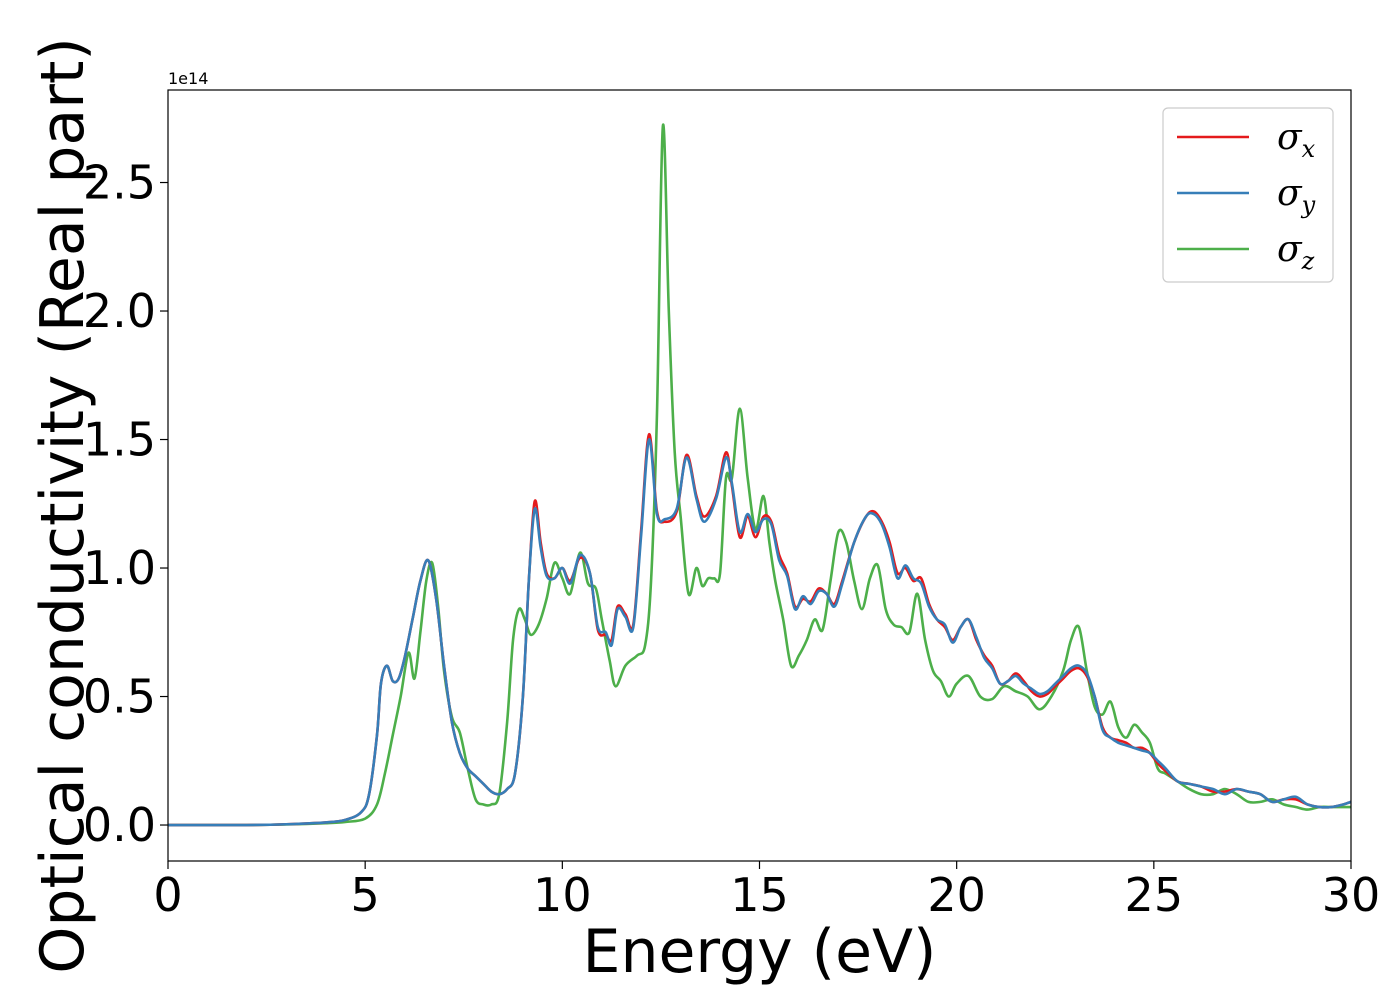  Describe the element at coordinates (119, 568) in the screenshot. I see `y-tick-label: 1.0` at that location.